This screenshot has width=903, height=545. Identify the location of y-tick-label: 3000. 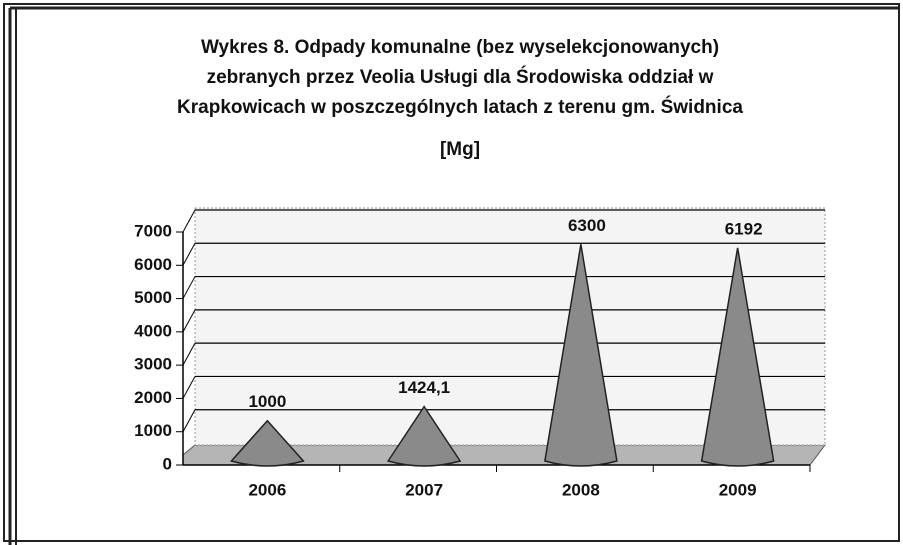
(153, 364).